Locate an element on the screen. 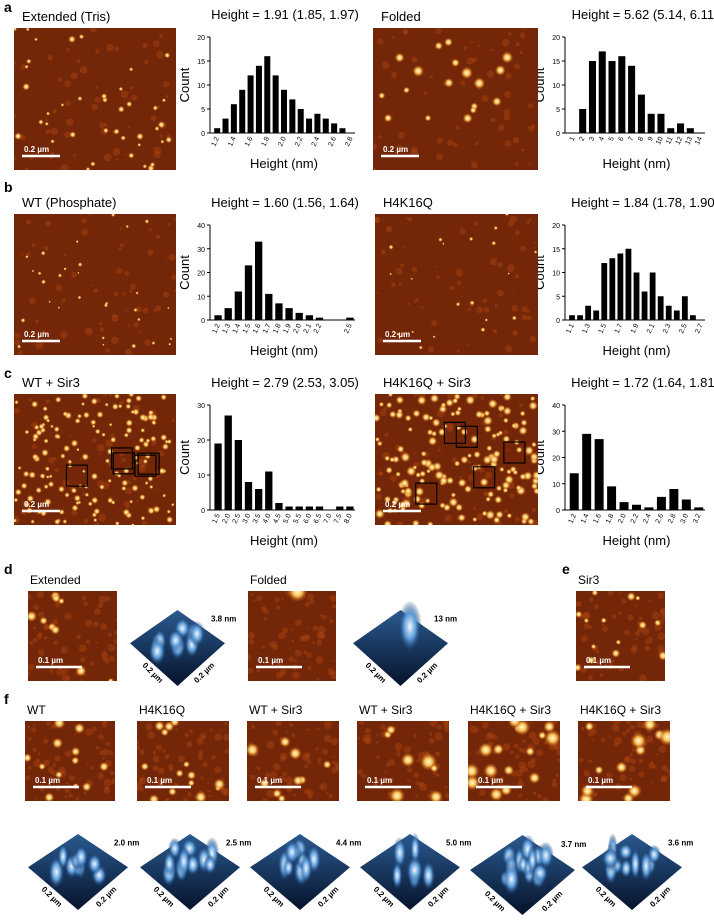  x-tick-label: 6.5 is located at coordinates (318, 519).